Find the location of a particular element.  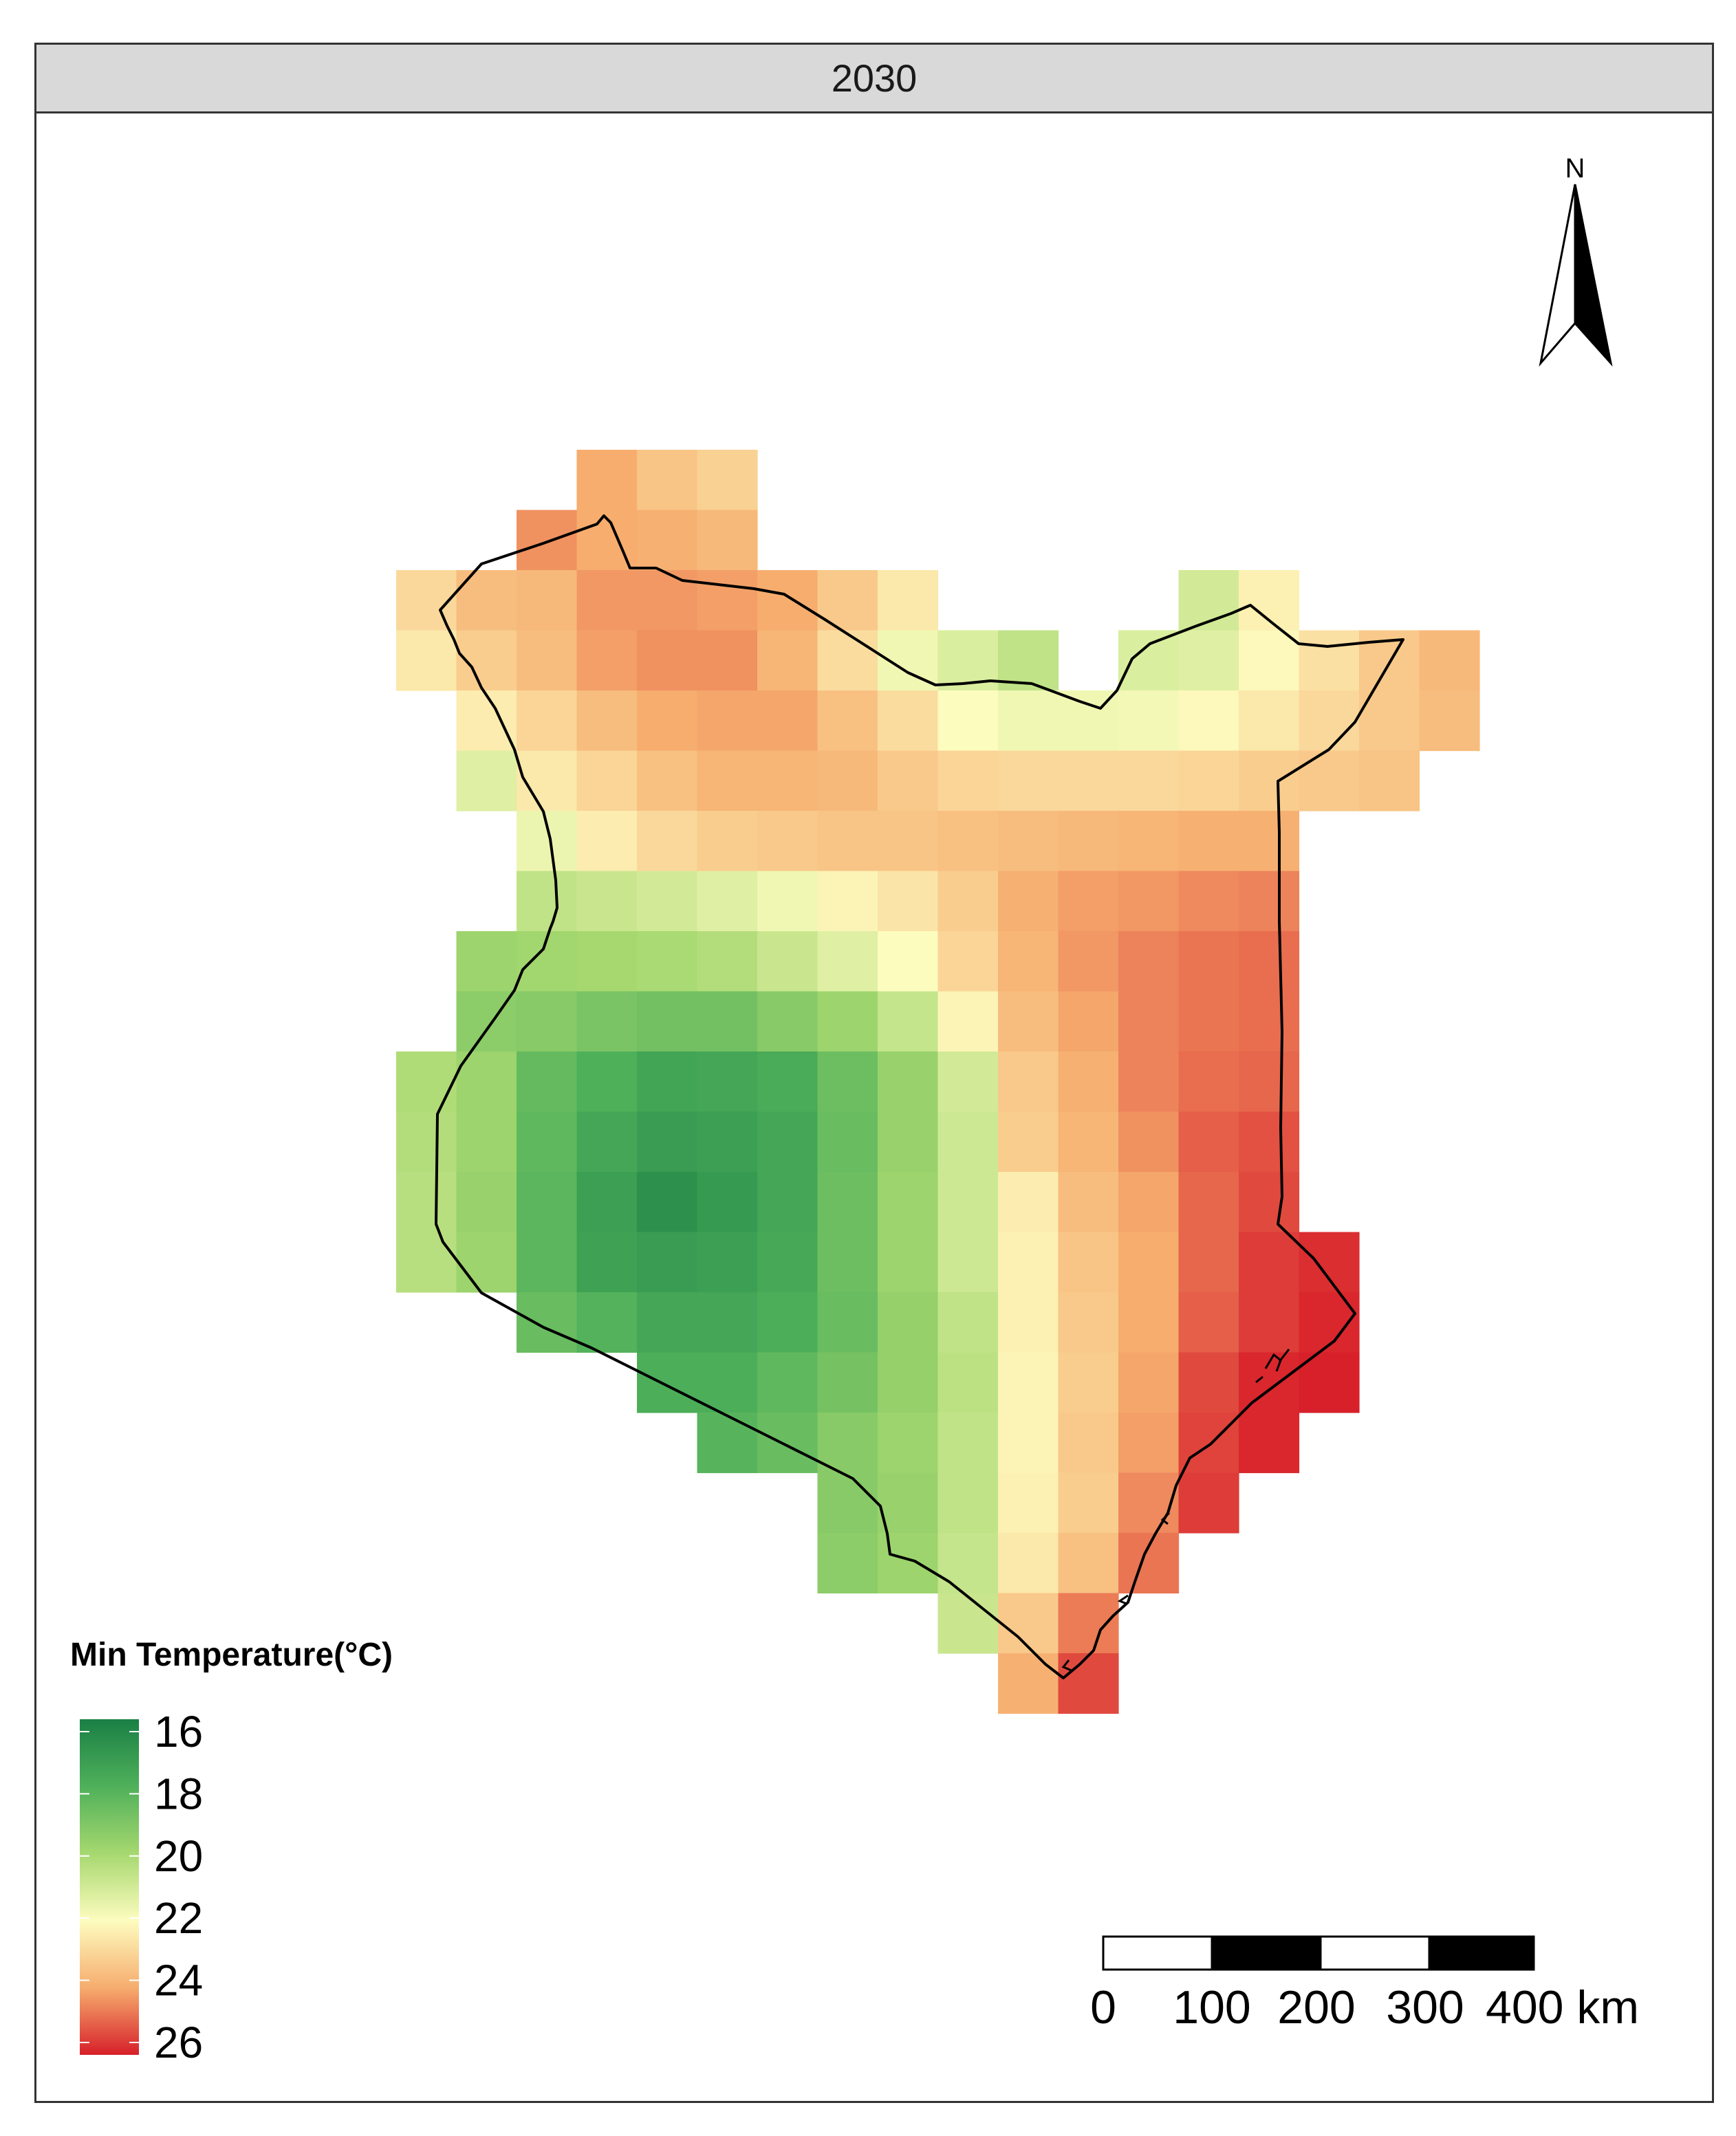

legend-tick-label: 16 is located at coordinates (178, 1731).